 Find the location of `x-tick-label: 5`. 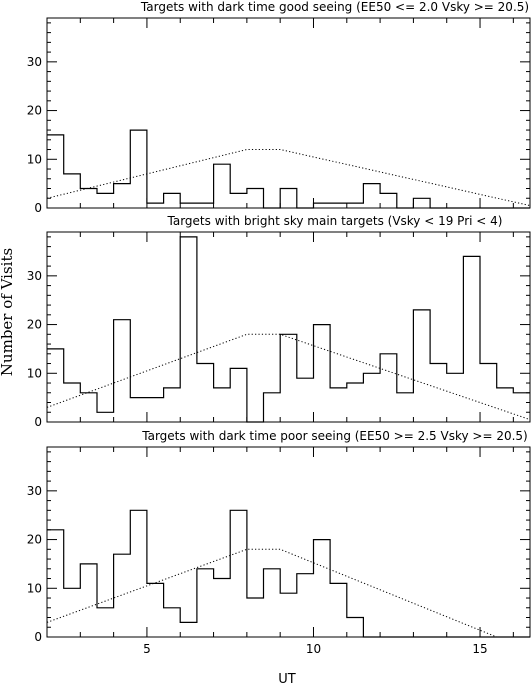

x-tick-label: 5 is located at coordinates (147, 649).